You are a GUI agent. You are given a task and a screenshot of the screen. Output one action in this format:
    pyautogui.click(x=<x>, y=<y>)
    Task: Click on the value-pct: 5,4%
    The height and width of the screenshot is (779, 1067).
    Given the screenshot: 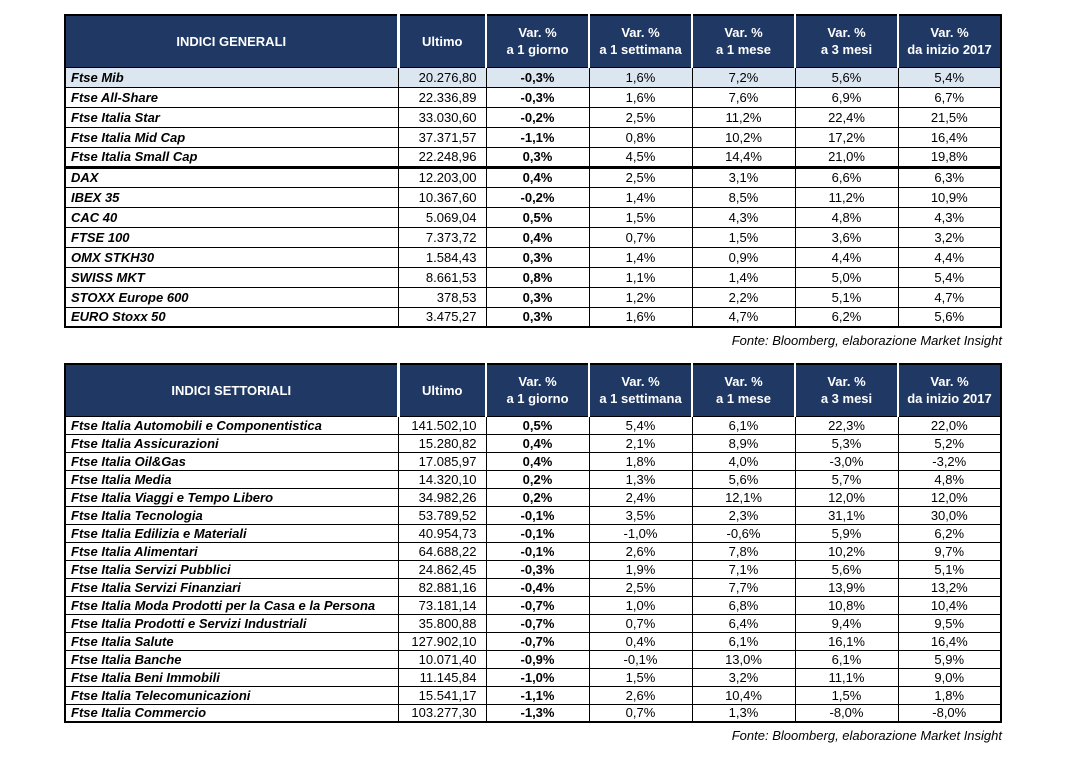 What is the action you would take?
    pyautogui.click(x=949, y=277)
    